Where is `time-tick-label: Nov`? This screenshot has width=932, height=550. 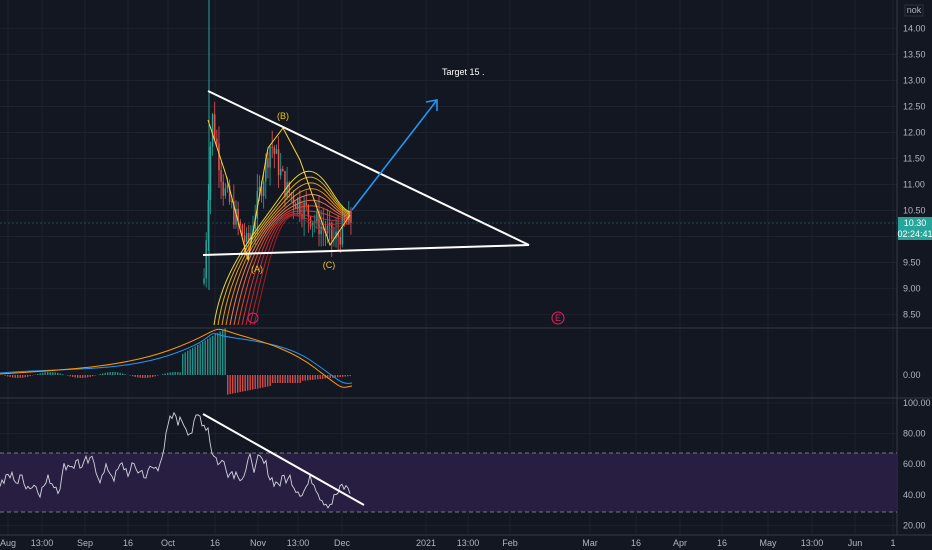
time-tick-label: Nov is located at coordinates (258, 543).